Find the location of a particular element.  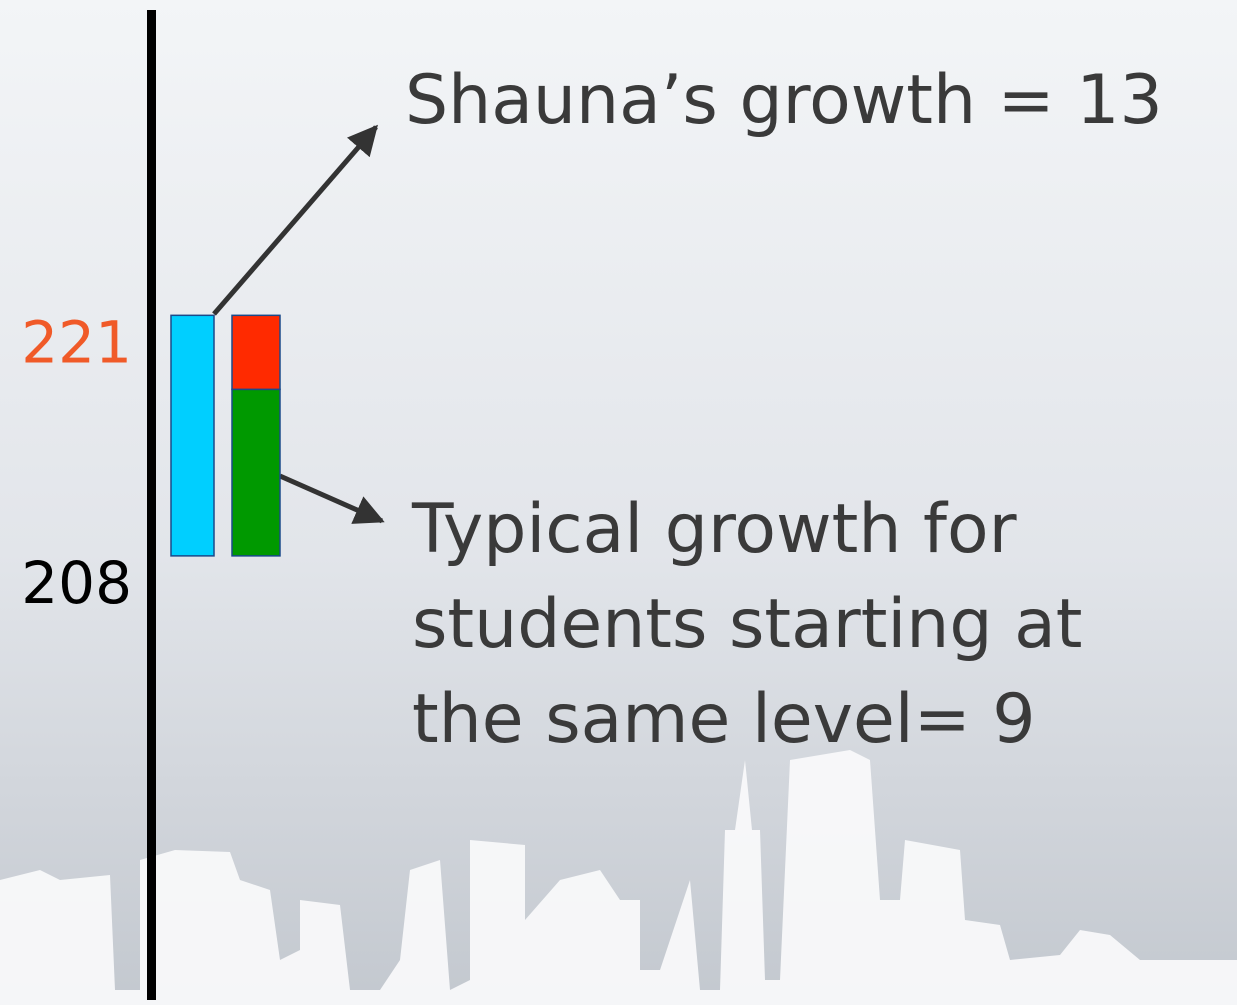

y-axis is located at coordinates (151, 505).